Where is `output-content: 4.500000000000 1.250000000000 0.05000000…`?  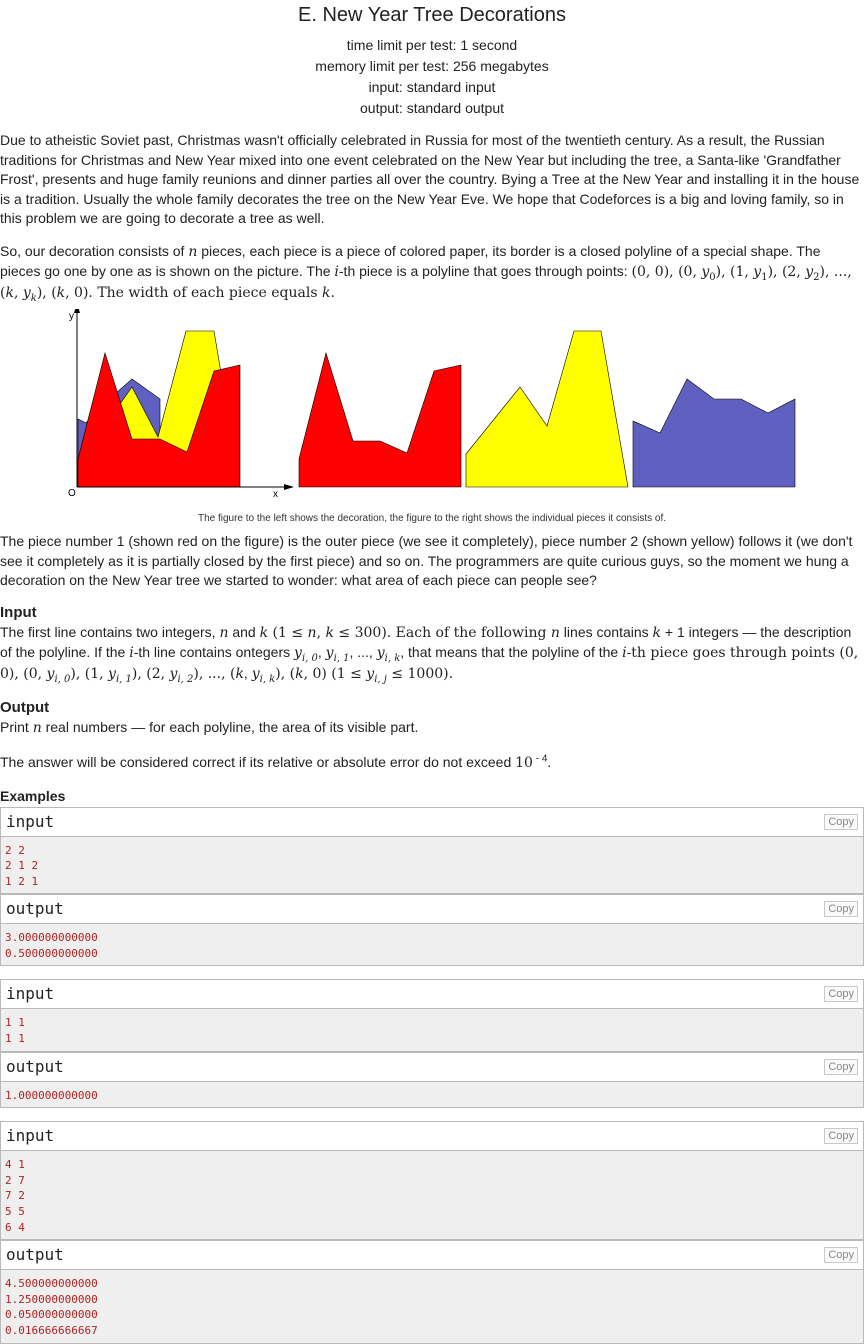 output-content: 4.500000000000 1.250000000000 0.05000000… is located at coordinates (51, 1307).